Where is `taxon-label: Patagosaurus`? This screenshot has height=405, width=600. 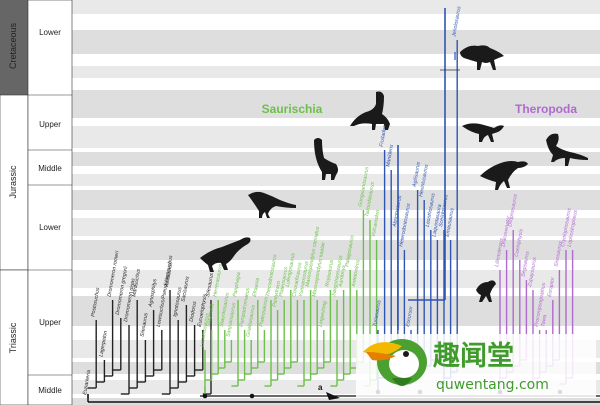 taxon-label: Patagosaurus is located at coordinates (350, 250).